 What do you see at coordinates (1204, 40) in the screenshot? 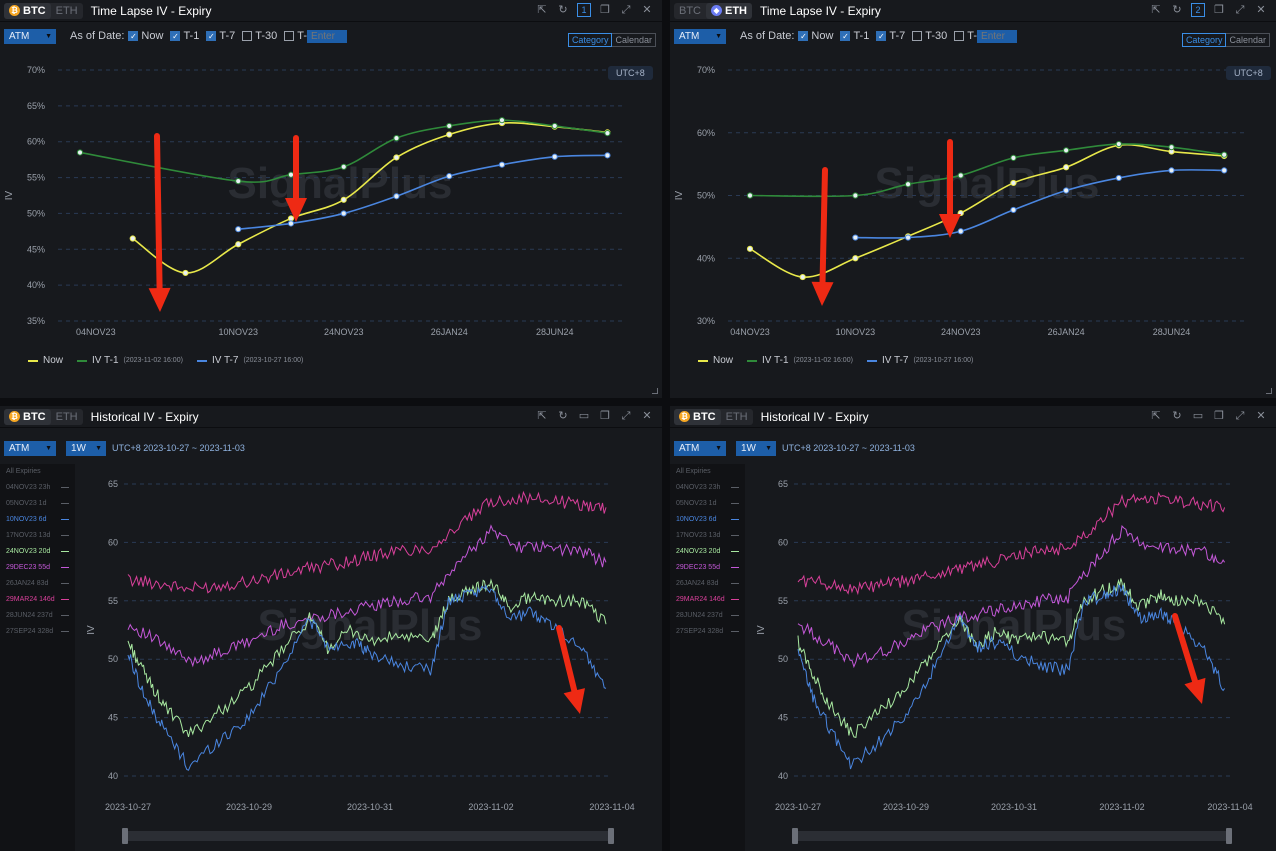
I see `category-option: Category` at bounding box center [1204, 40].